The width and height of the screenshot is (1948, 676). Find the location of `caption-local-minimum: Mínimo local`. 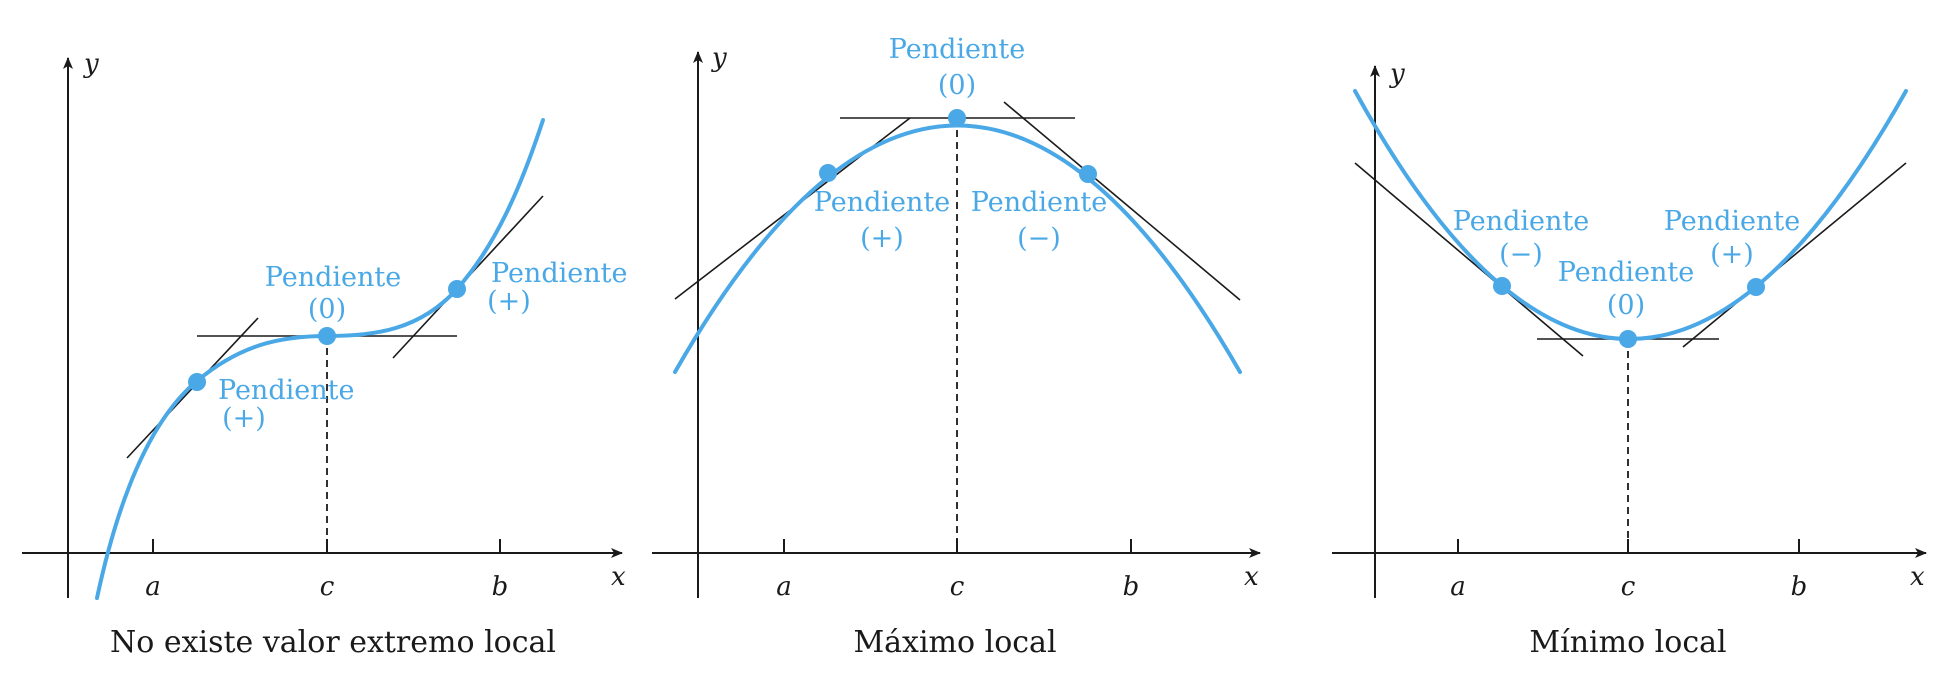

caption-local-minimum: Mínimo local is located at coordinates (1627, 642).